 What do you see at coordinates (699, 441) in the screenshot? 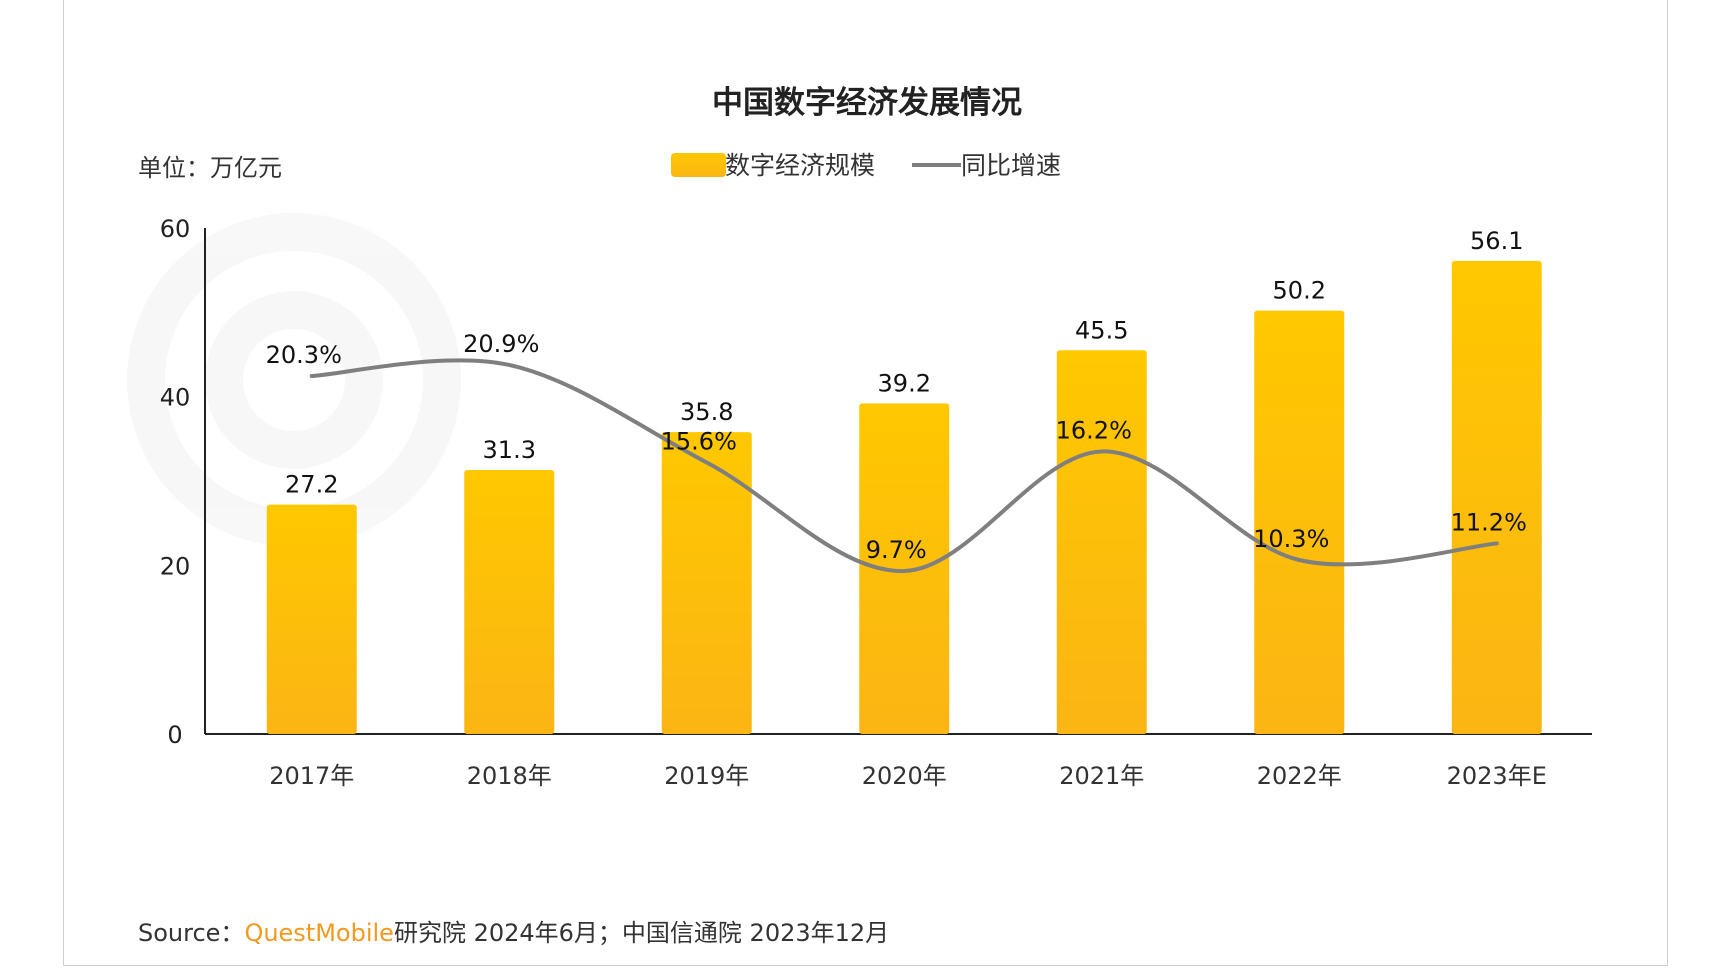
I see `growth-value-label: 15.6%` at bounding box center [699, 441].